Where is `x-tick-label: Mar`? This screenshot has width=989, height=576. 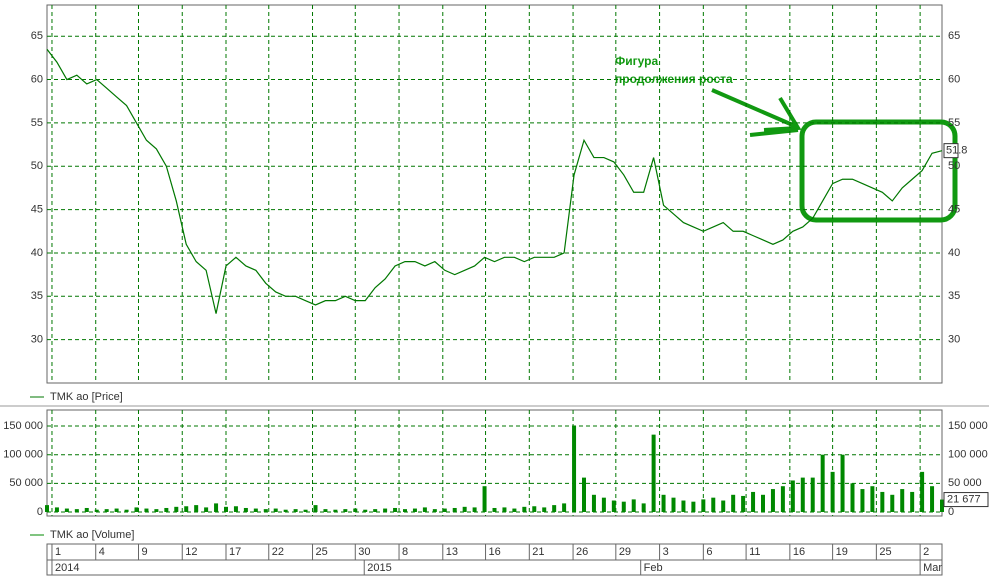
x-tick-label: Mar is located at coordinates (932, 568).